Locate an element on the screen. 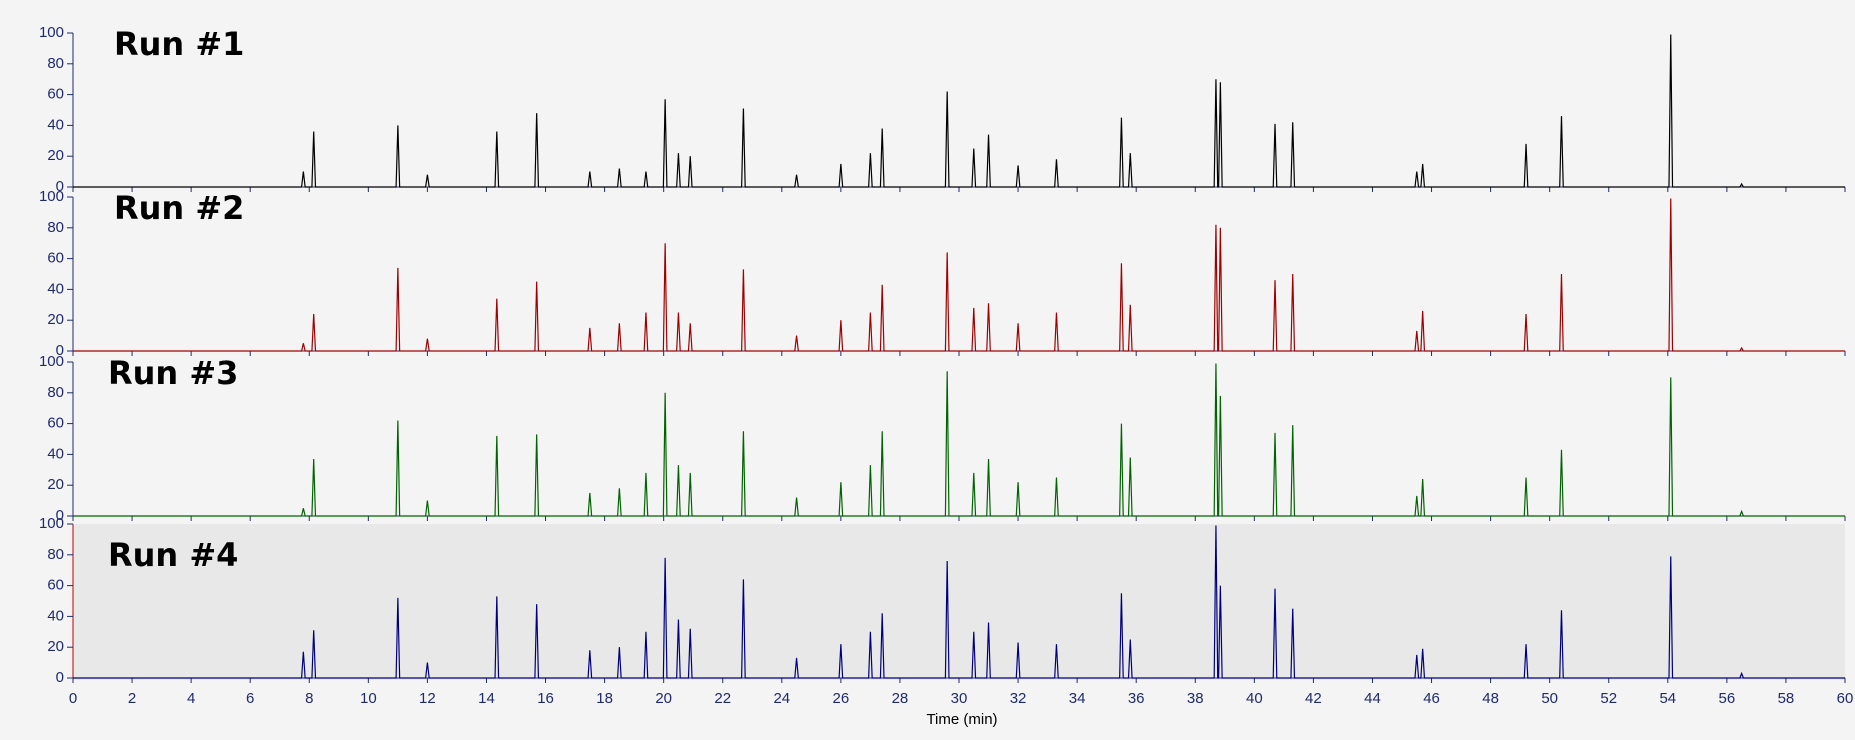  run-label: Run #1 is located at coordinates (179, 44).